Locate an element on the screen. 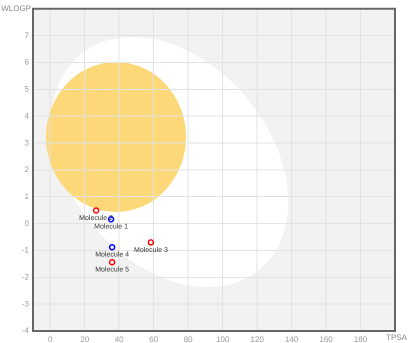 Image resolution: width=409 pixels, height=343 pixels. y-tick-label: 7 is located at coordinates (27, 35).